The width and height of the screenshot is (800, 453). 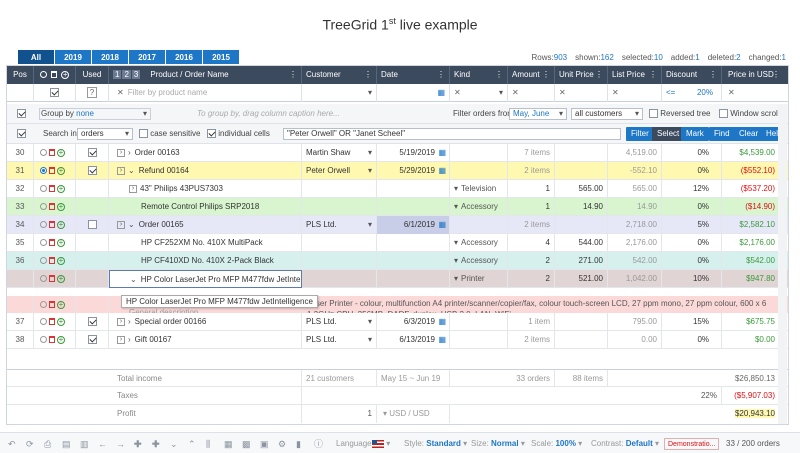 I want to click on amount-cell: 2, so click(x=531, y=279).